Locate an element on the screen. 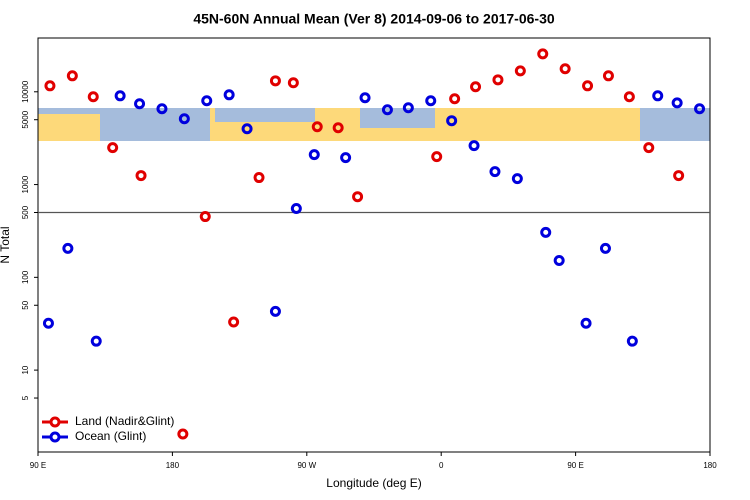 The height and width of the screenshot is (500, 750). y-tick-label: 500 is located at coordinates (25, 212).